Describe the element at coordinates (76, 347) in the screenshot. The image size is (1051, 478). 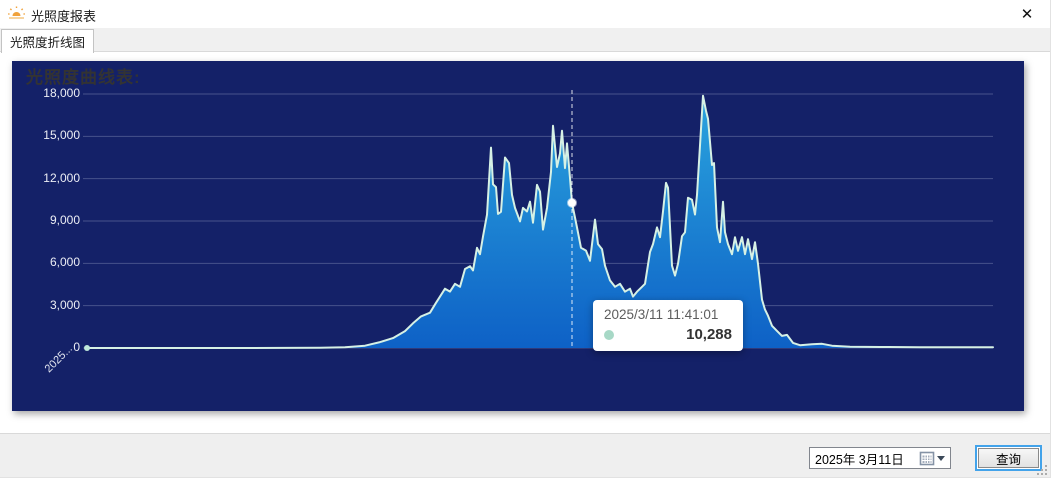
I see `y-axis-tick: 0` at that location.